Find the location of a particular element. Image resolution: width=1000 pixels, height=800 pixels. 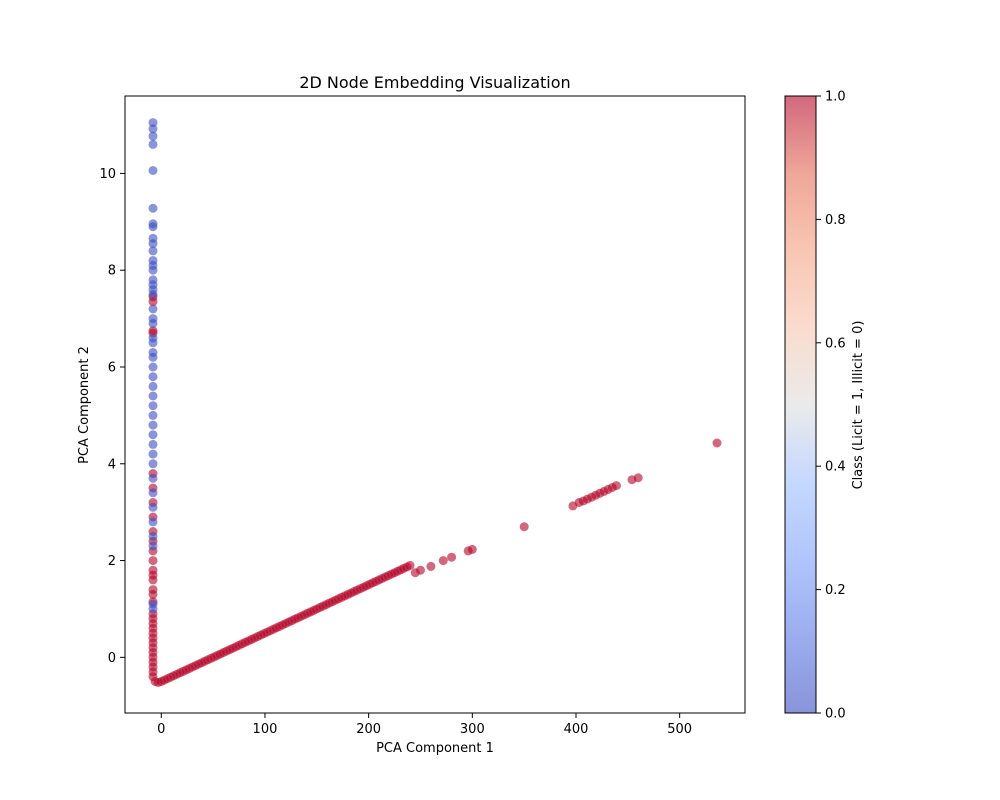

x-axis: 0 100 200 300 400 500 is located at coordinates (424, 725).